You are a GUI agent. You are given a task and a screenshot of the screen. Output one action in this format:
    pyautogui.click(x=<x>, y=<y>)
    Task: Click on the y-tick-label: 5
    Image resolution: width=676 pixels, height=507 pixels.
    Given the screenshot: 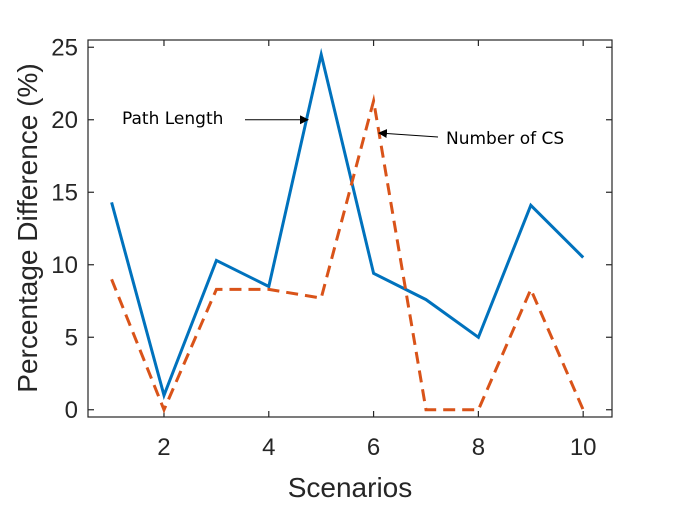 What is the action you would take?
    pyautogui.click(x=71, y=337)
    